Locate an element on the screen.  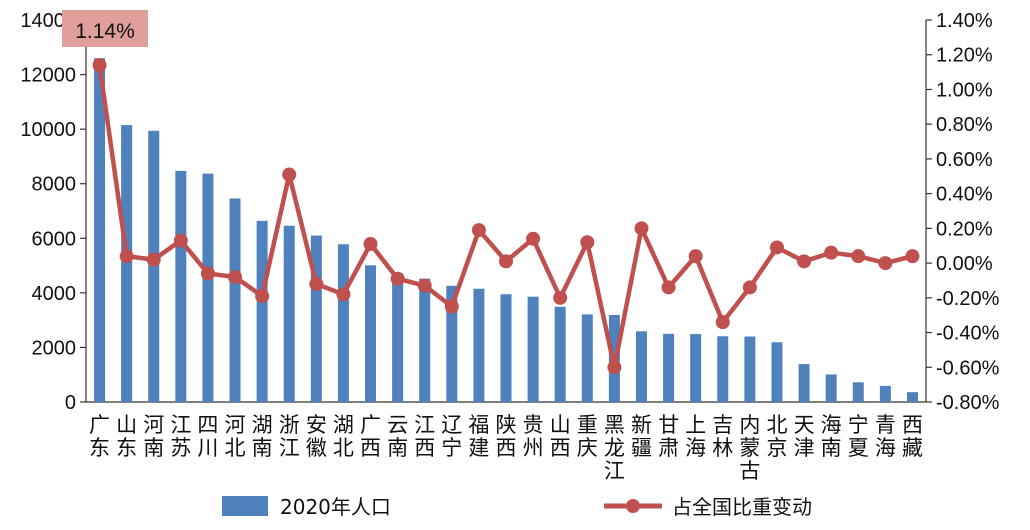
left-tick-label: 4000 is located at coordinates (54, 294).